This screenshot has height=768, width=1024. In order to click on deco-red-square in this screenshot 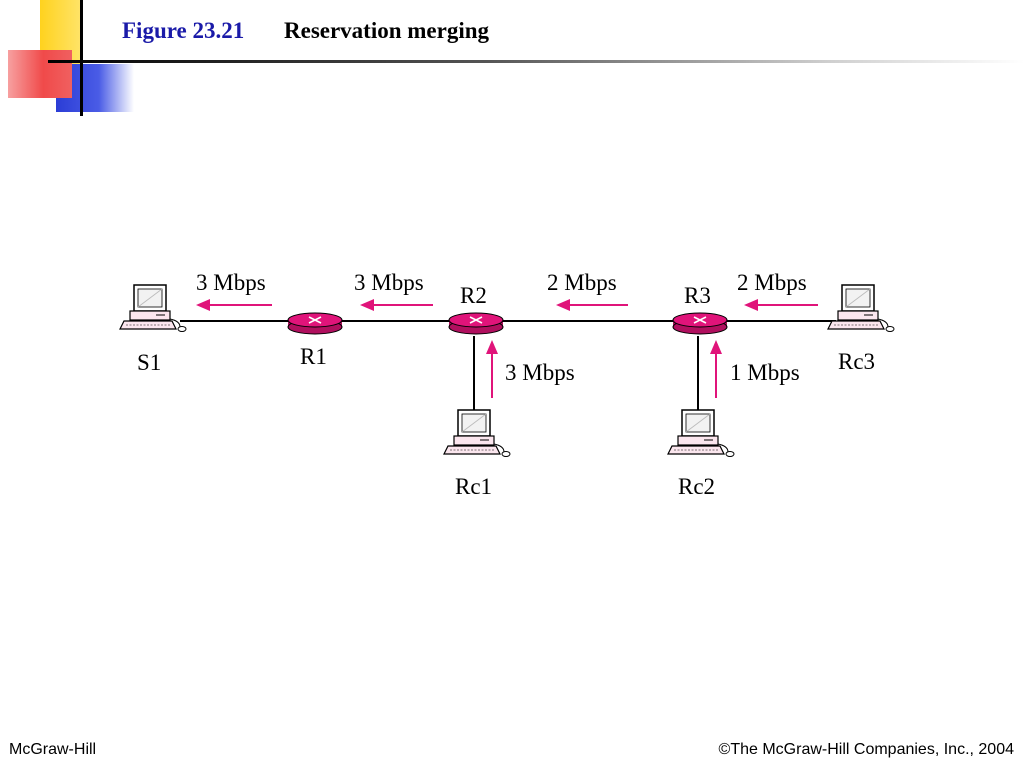, I will do `click(40, 74)`.